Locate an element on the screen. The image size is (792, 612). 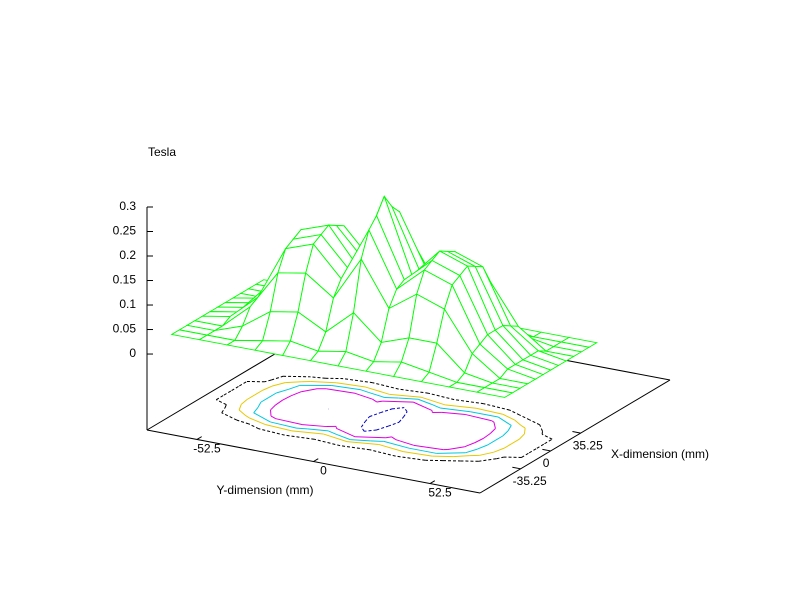
base-edge is located at coordinates (575, 436).